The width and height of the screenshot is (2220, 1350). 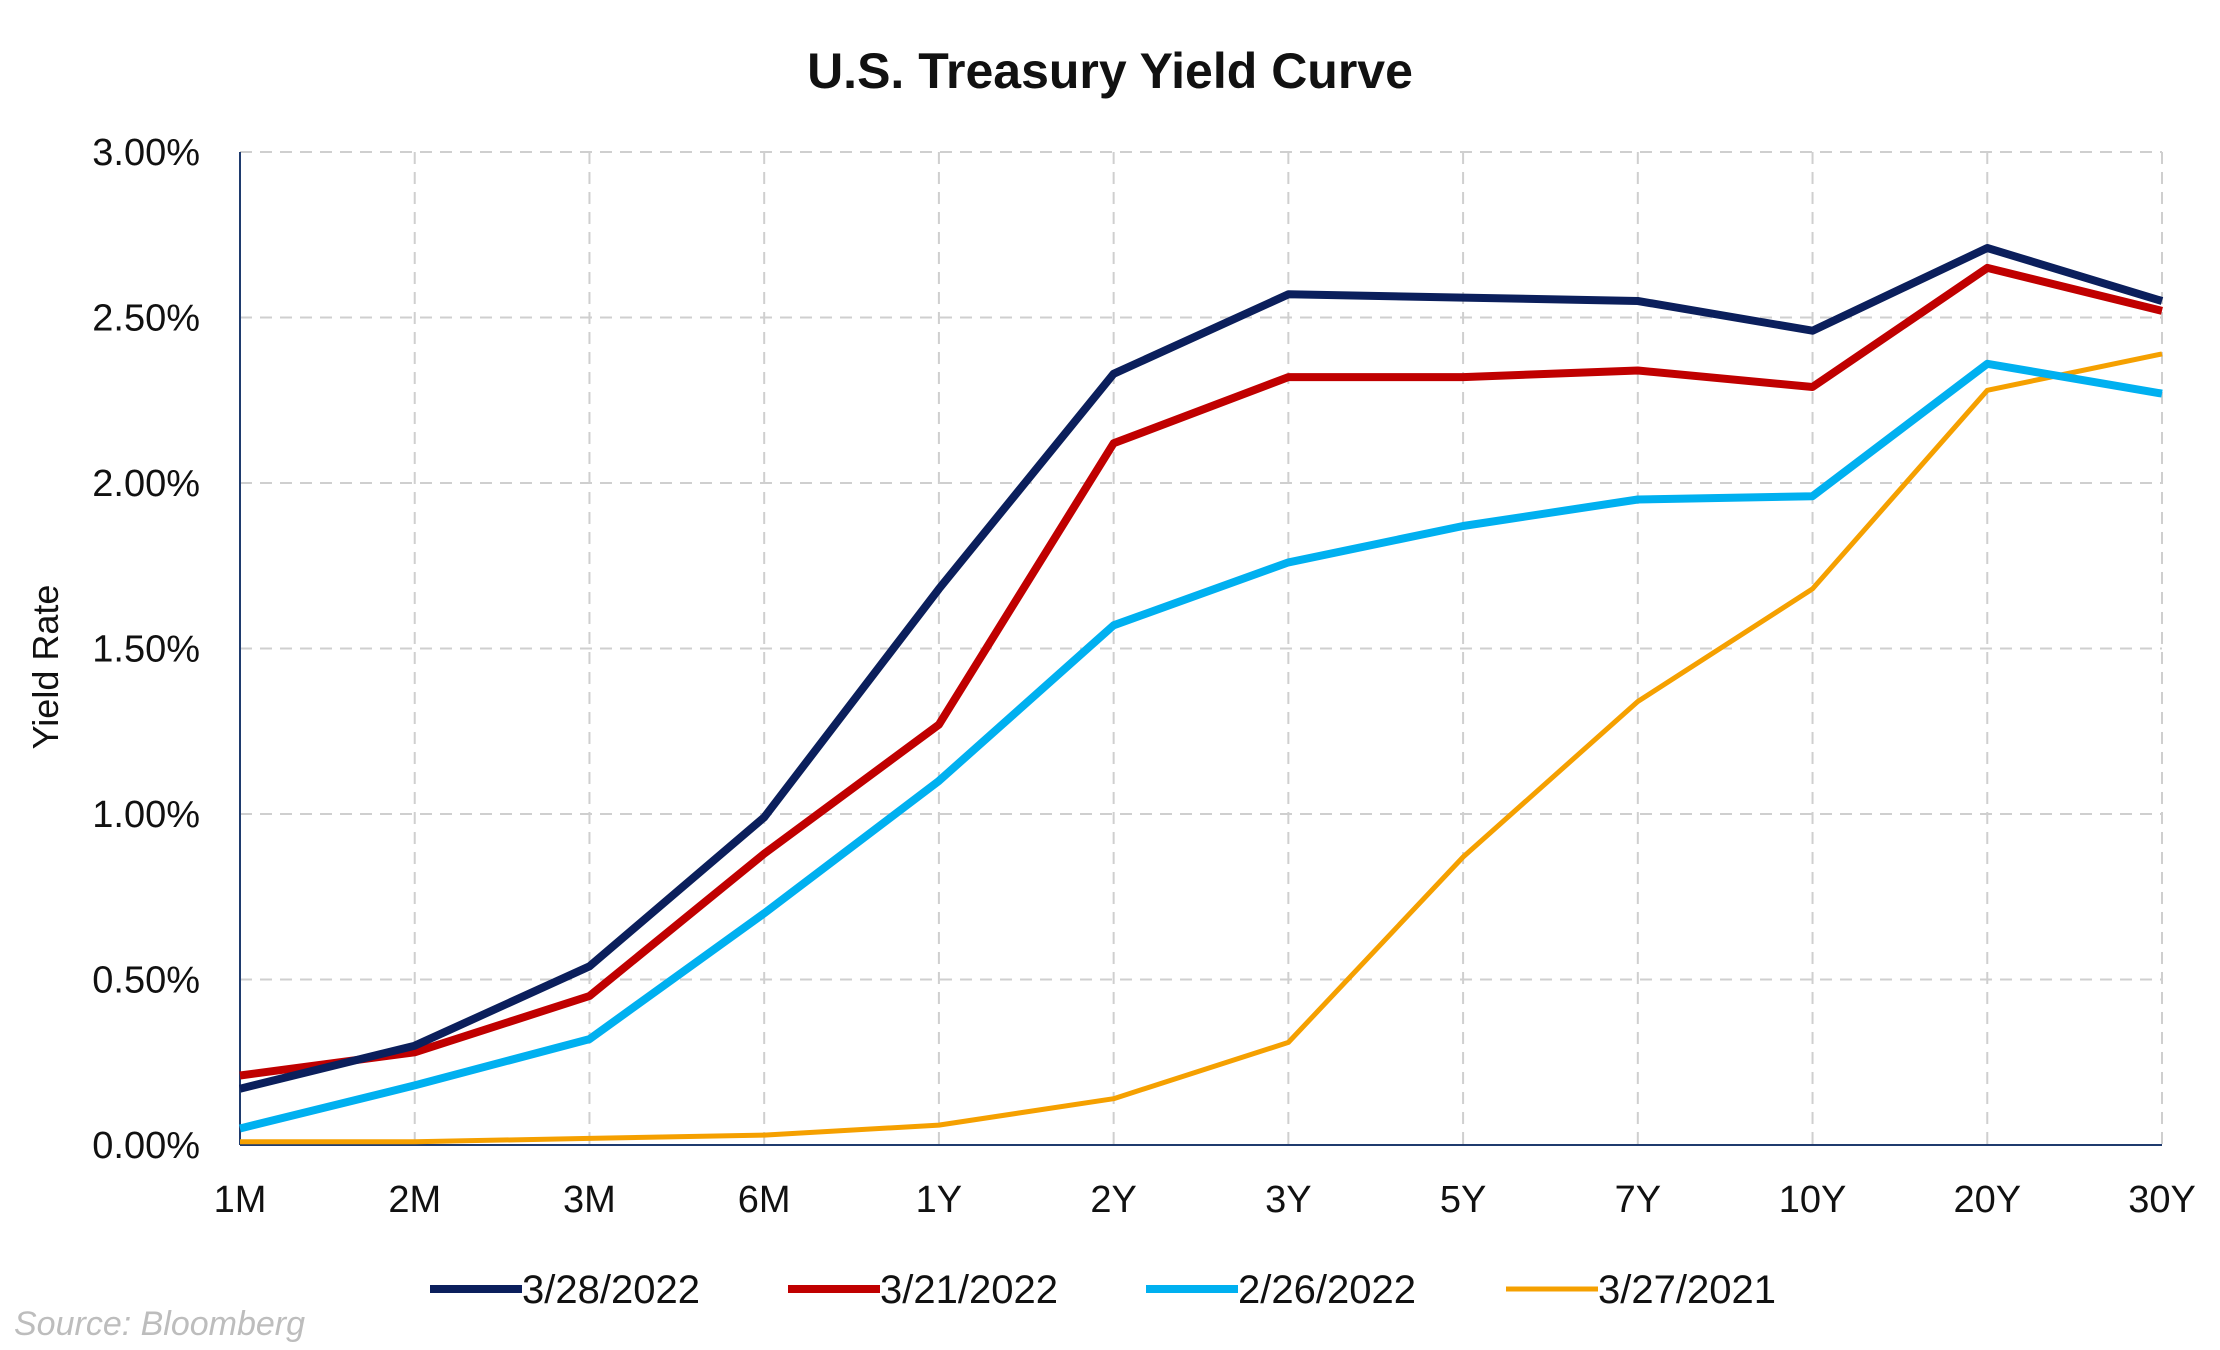 I want to click on y-tick-label: 1.50%, so click(x=146, y=650).